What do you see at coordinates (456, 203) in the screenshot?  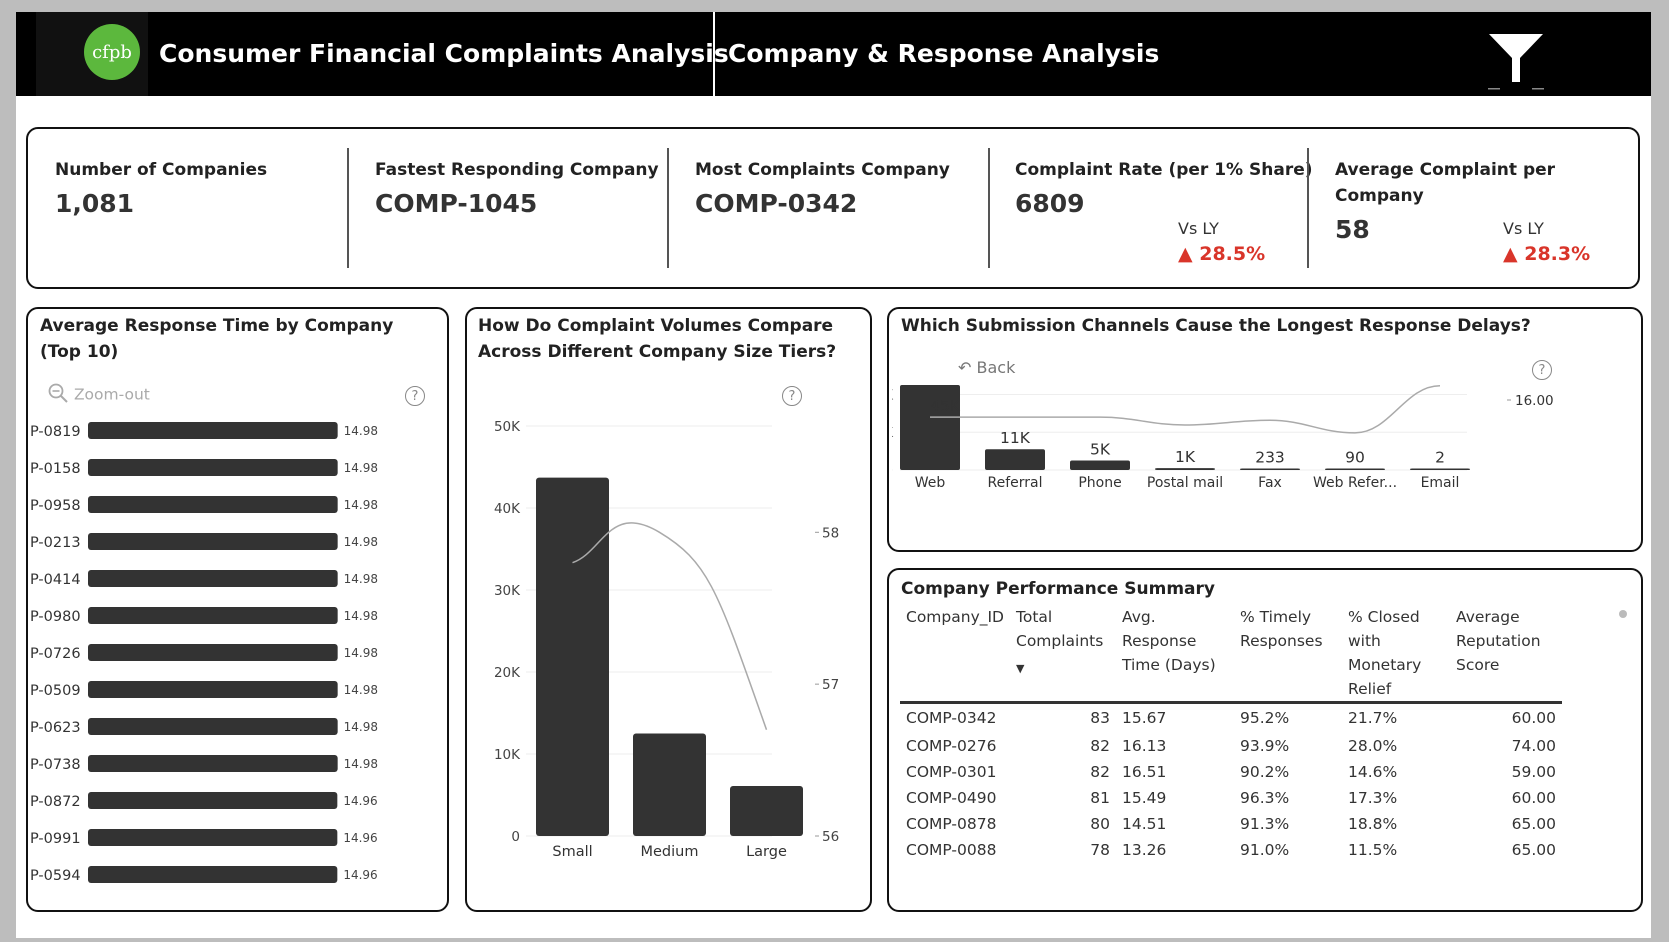 I see `kpi-fastest-value: COMP-1045` at bounding box center [456, 203].